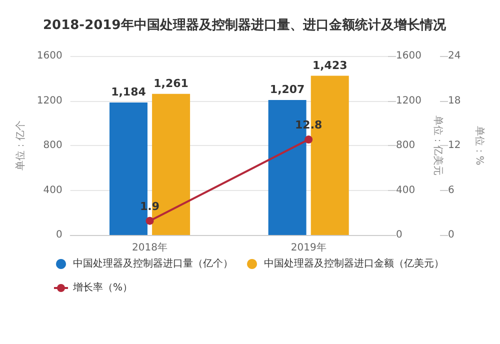 The image size is (500, 344). What do you see at coordinates (308, 125) in the screenshot?
I see `data-label: 12.8` at bounding box center [308, 125].